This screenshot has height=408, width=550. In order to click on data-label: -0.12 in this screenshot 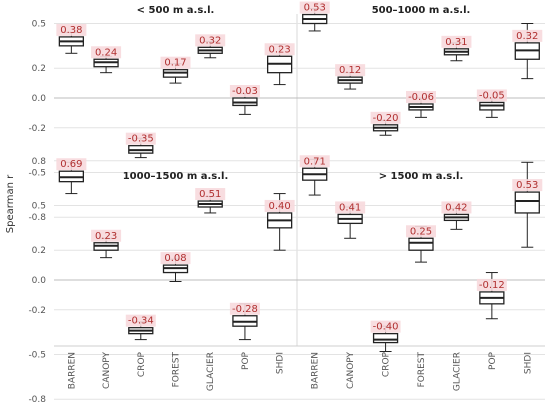, I will do `click(492, 285)`.